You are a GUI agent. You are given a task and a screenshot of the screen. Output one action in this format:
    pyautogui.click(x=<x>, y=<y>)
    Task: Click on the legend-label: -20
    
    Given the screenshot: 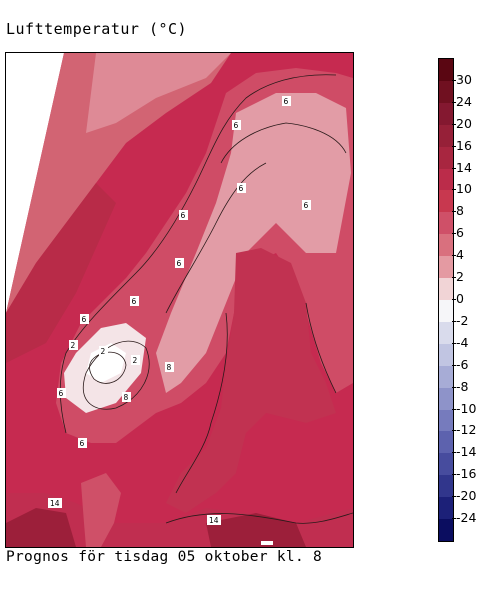 What is the action you would take?
    pyautogui.click(x=466, y=496)
    